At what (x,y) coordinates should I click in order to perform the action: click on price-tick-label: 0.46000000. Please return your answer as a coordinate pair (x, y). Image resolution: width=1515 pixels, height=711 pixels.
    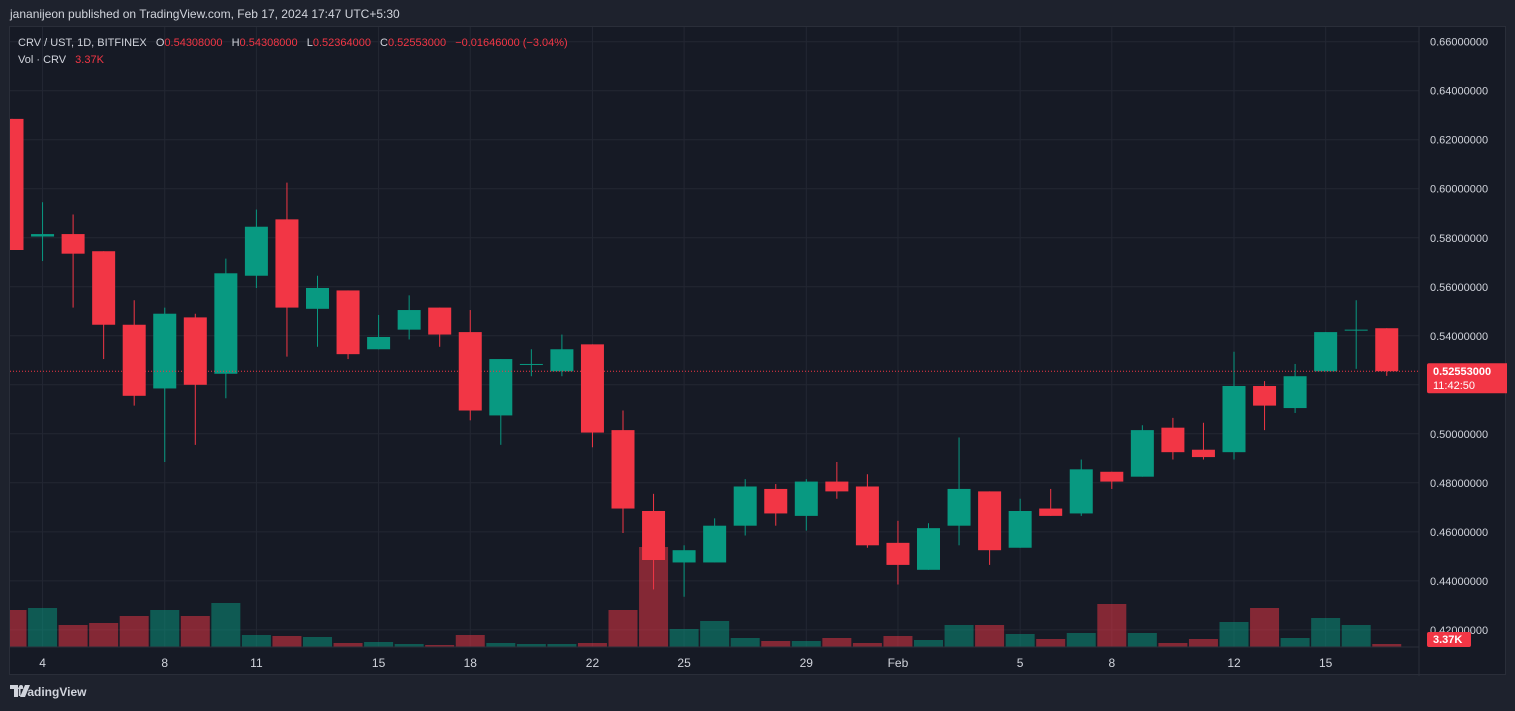
    Looking at the image, I should click on (1459, 533).